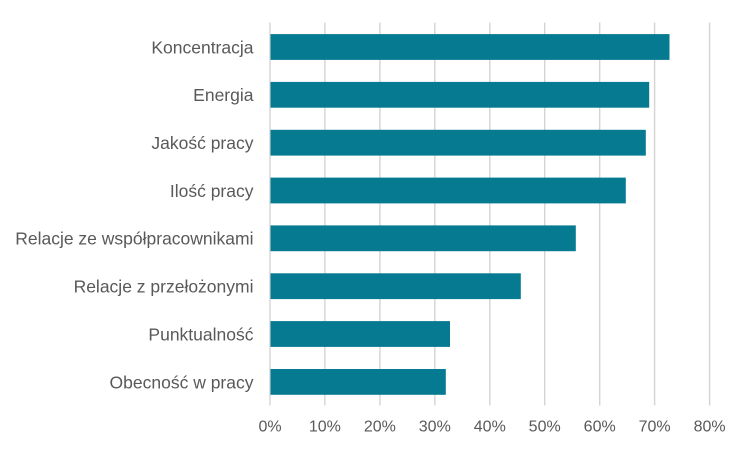  Describe the element at coordinates (212, 191) in the screenshot. I see `svg-text: Ilość pracy` at that location.